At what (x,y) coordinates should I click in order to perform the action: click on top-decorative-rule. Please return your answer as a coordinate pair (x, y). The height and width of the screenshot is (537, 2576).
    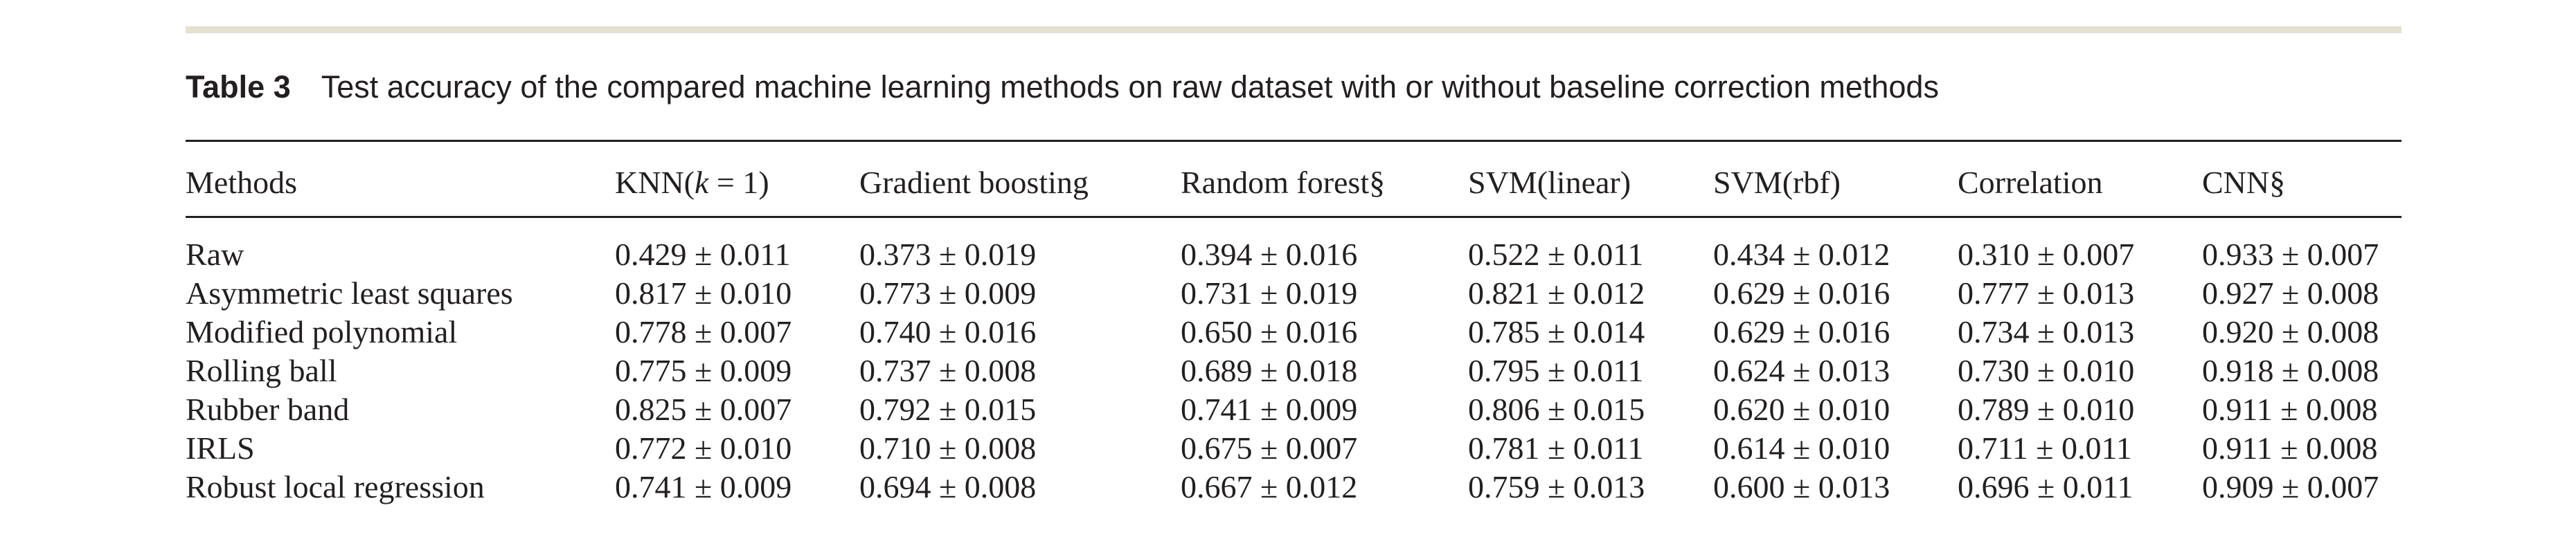
    Looking at the image, I should click on (1294, 29).